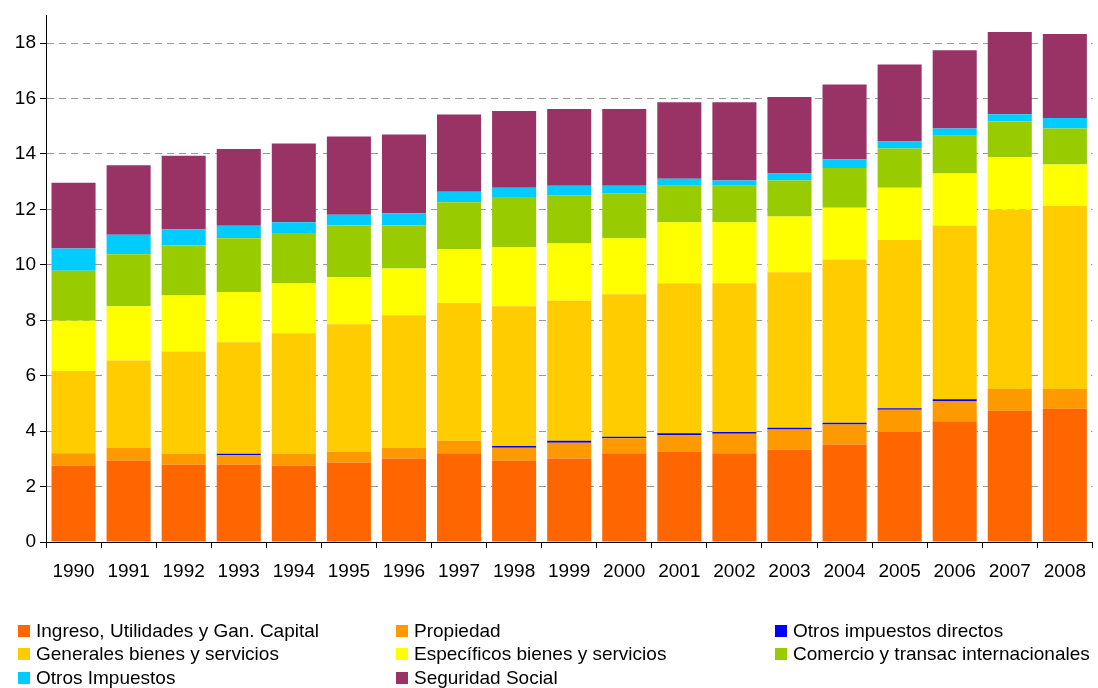  Describe the element at coordinates (294, 570) in the screenshot. I see `x-tick-label: 1994` at that location.